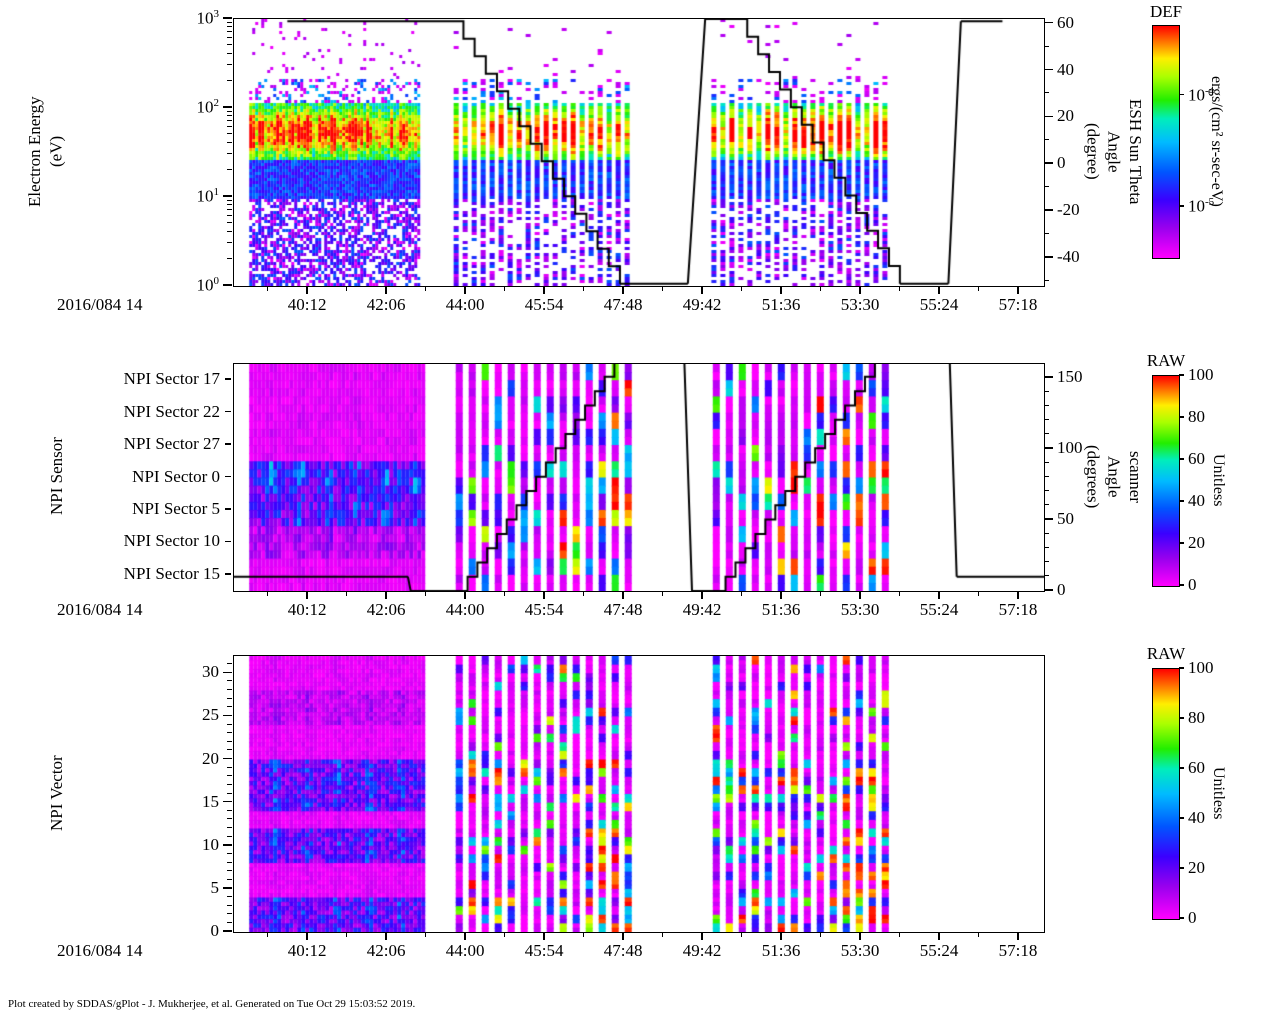  I want to click on right-axis-name: ESH Sun Theta, so click(1135, 151).